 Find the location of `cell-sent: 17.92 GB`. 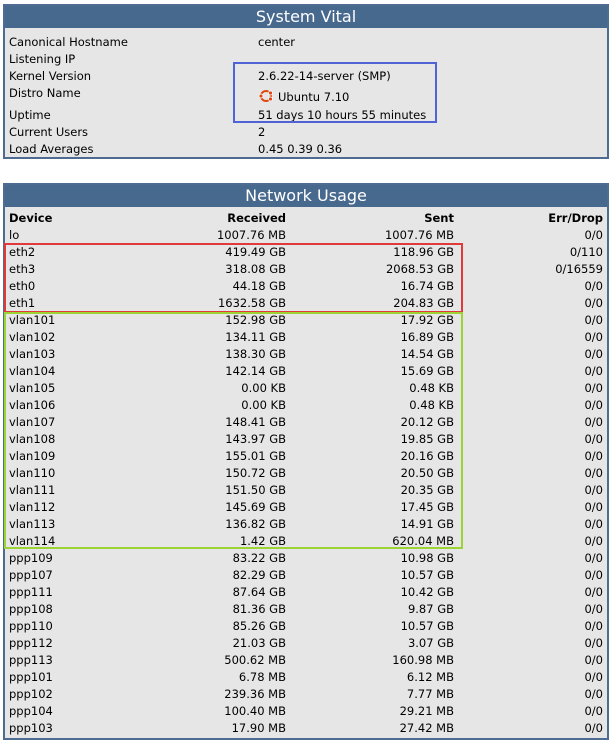

cell-sent: 17.92 GB is located at coordinates (427, 320).